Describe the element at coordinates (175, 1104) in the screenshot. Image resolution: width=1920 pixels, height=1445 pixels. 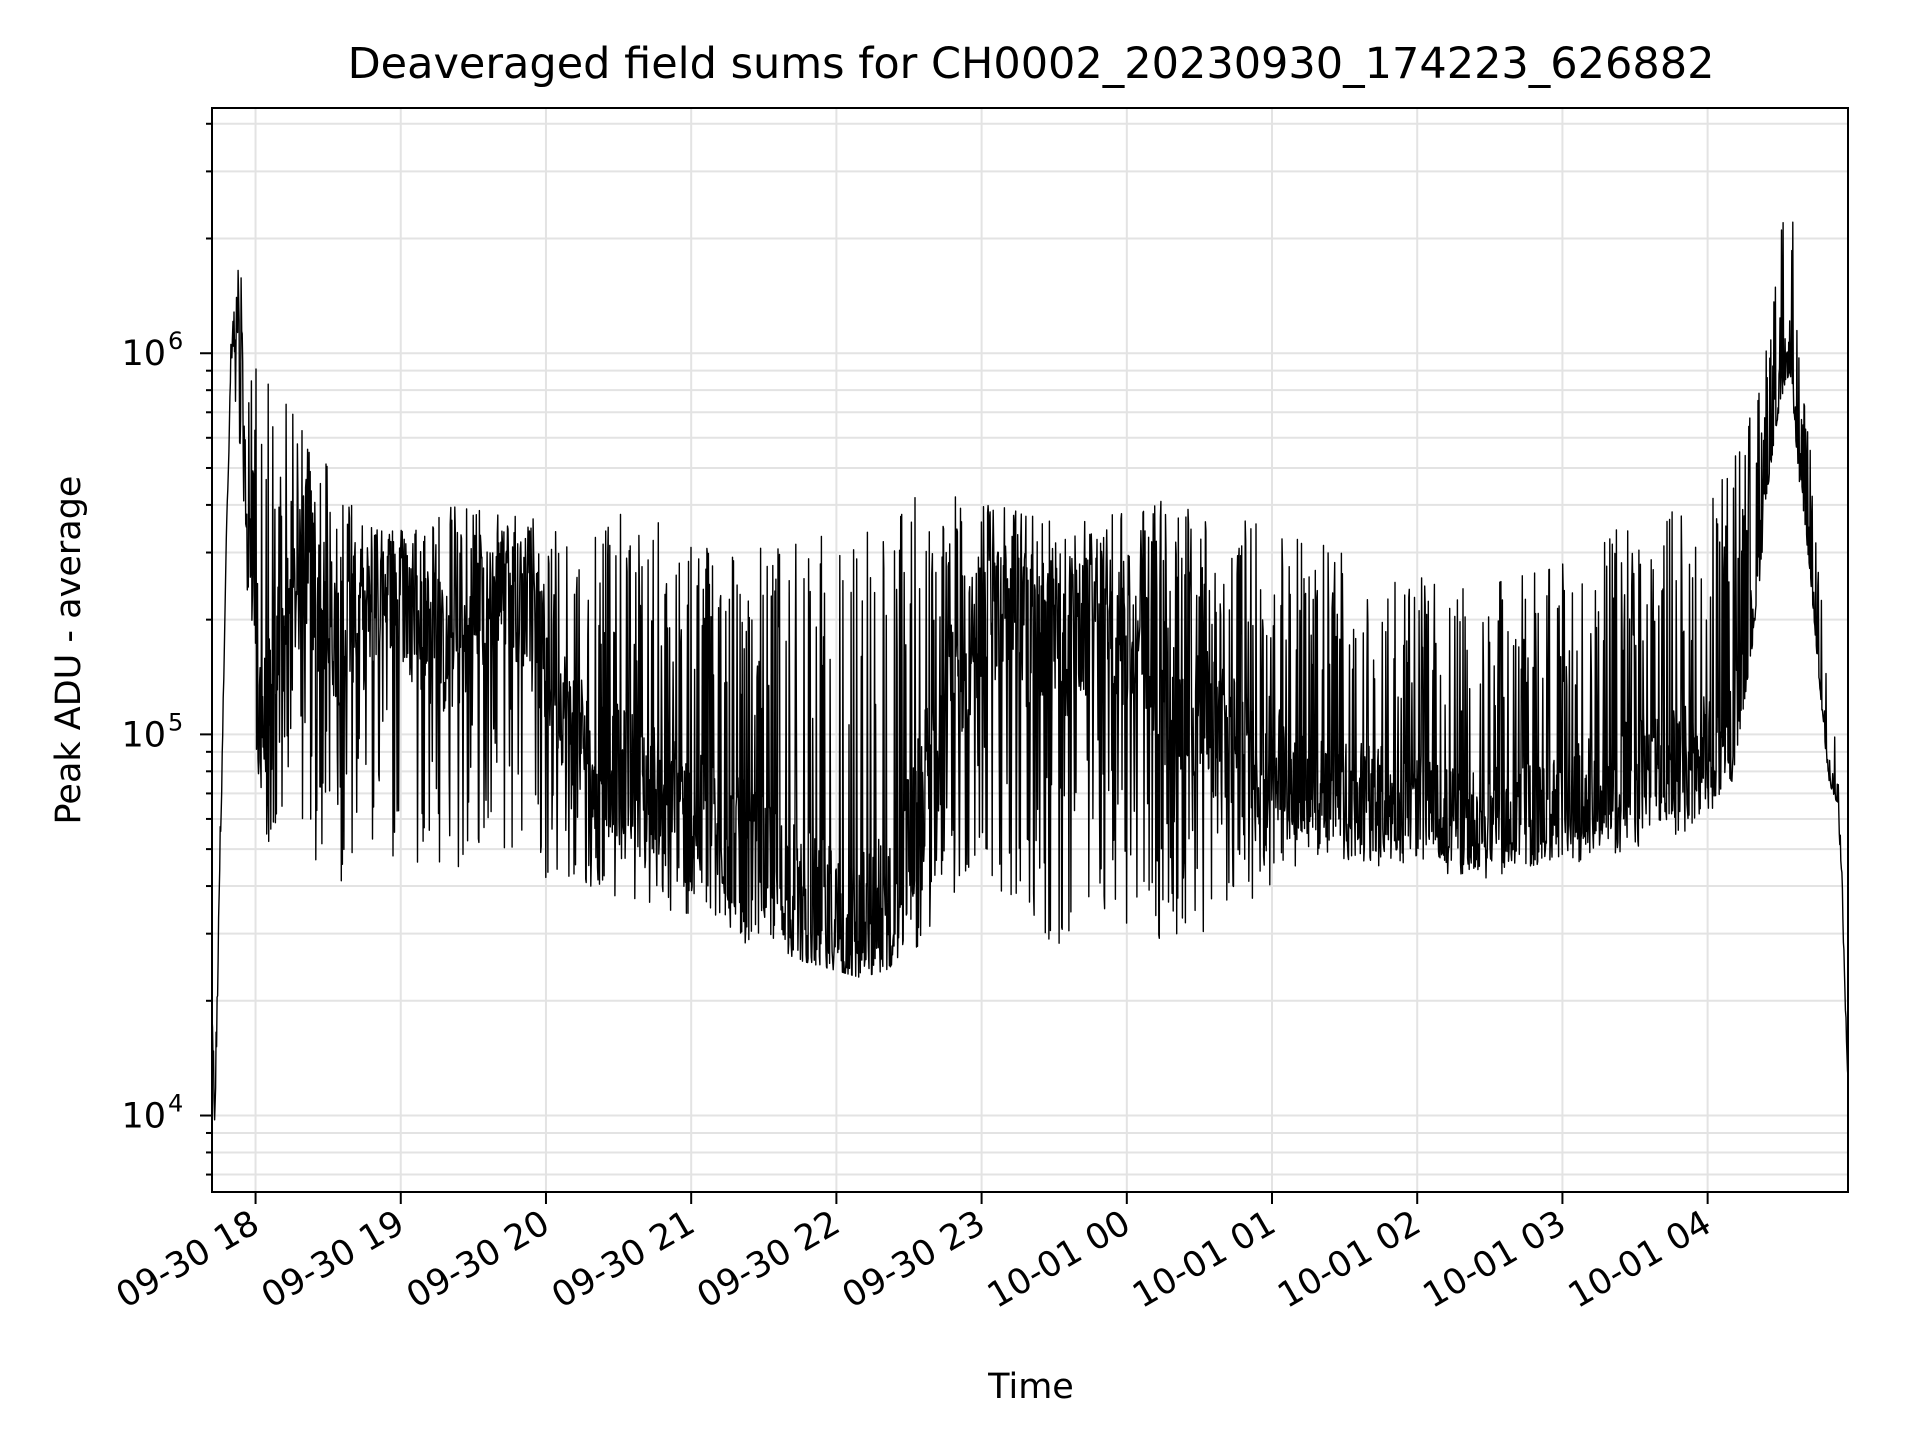
I see `y-tick-exponent: 4` at that location.